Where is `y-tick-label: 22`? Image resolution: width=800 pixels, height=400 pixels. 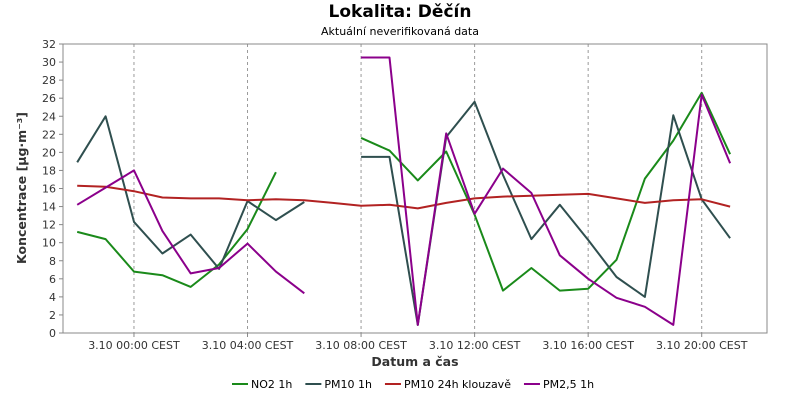
y-tick-label: 22 is located at coordinates (49, 134).